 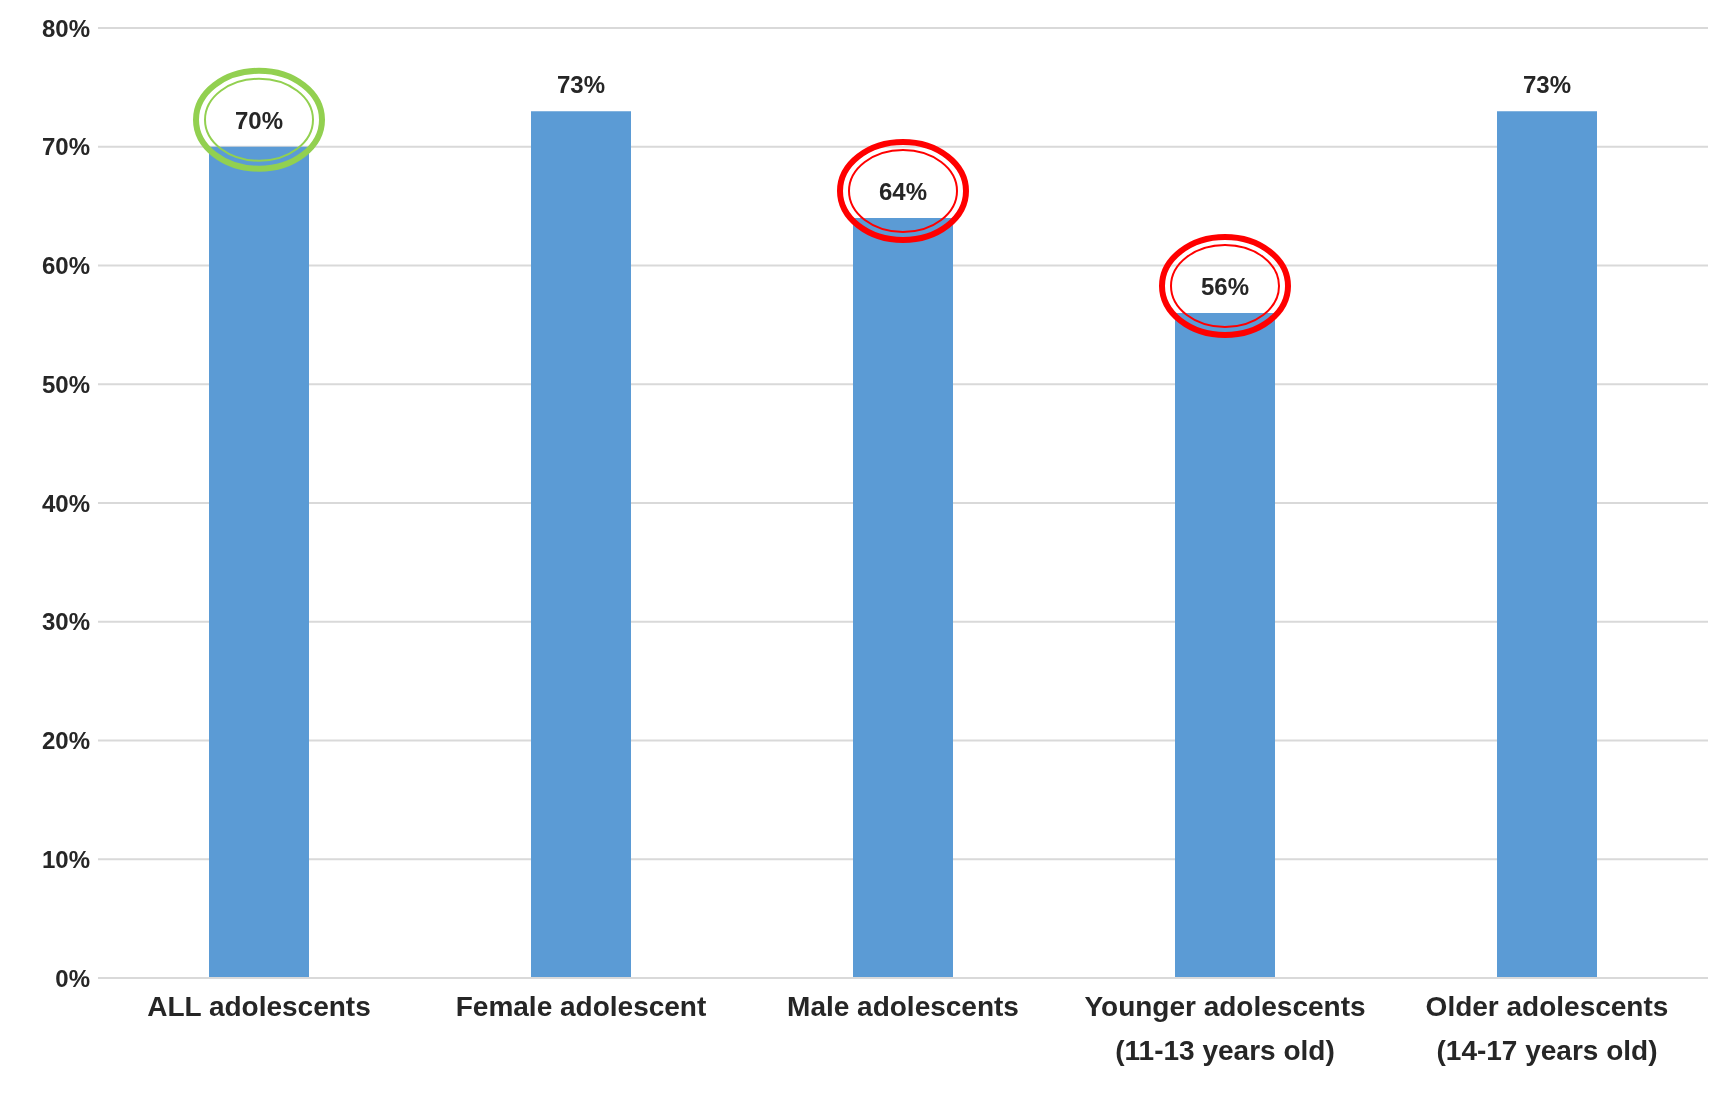 What do you see at coordinates (1225, 286) in the screenshot?
I see `data-label: 56%` at bounding box center [1225, 286].